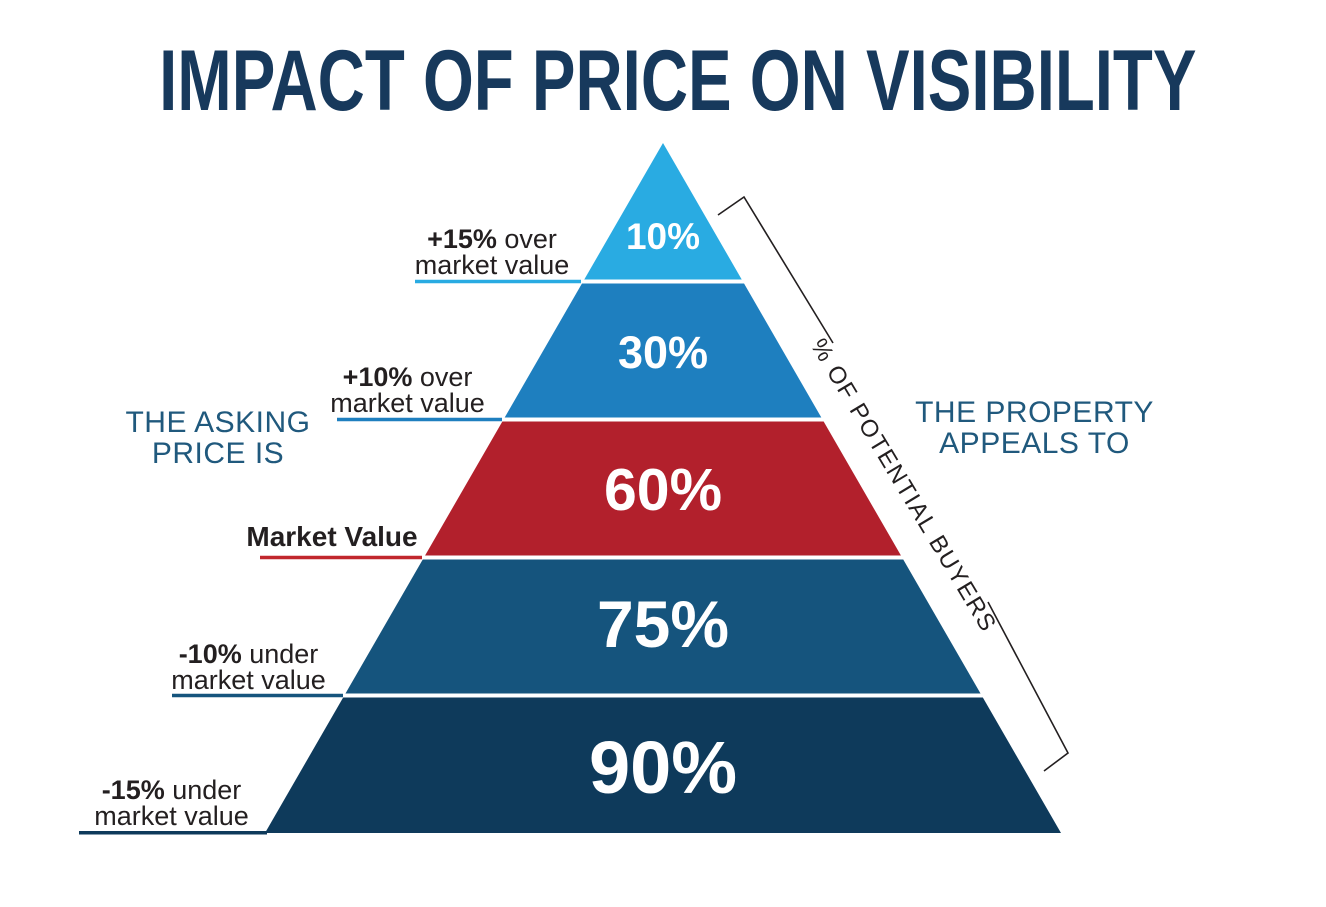 This screenshot has height=907, width=1326. Describe the element at coordinates (1028, 686) in the screenshot. I see `bracket-lower-line` at that location.